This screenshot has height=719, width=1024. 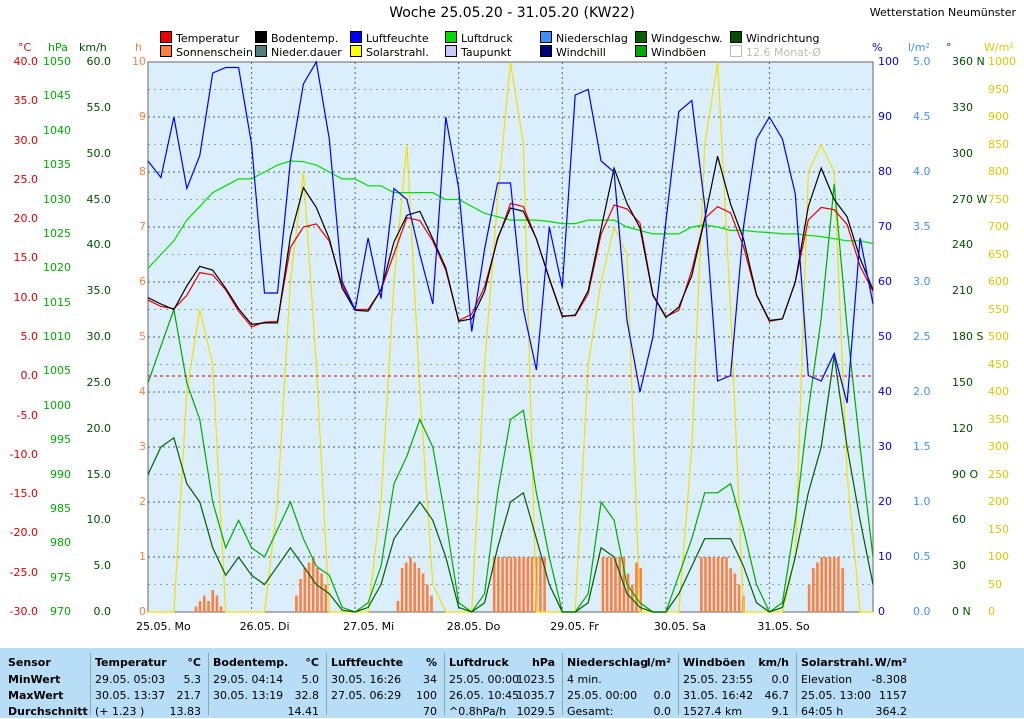 I want to click on hpa-axis-tick: 990, so click(x=60, y=474).